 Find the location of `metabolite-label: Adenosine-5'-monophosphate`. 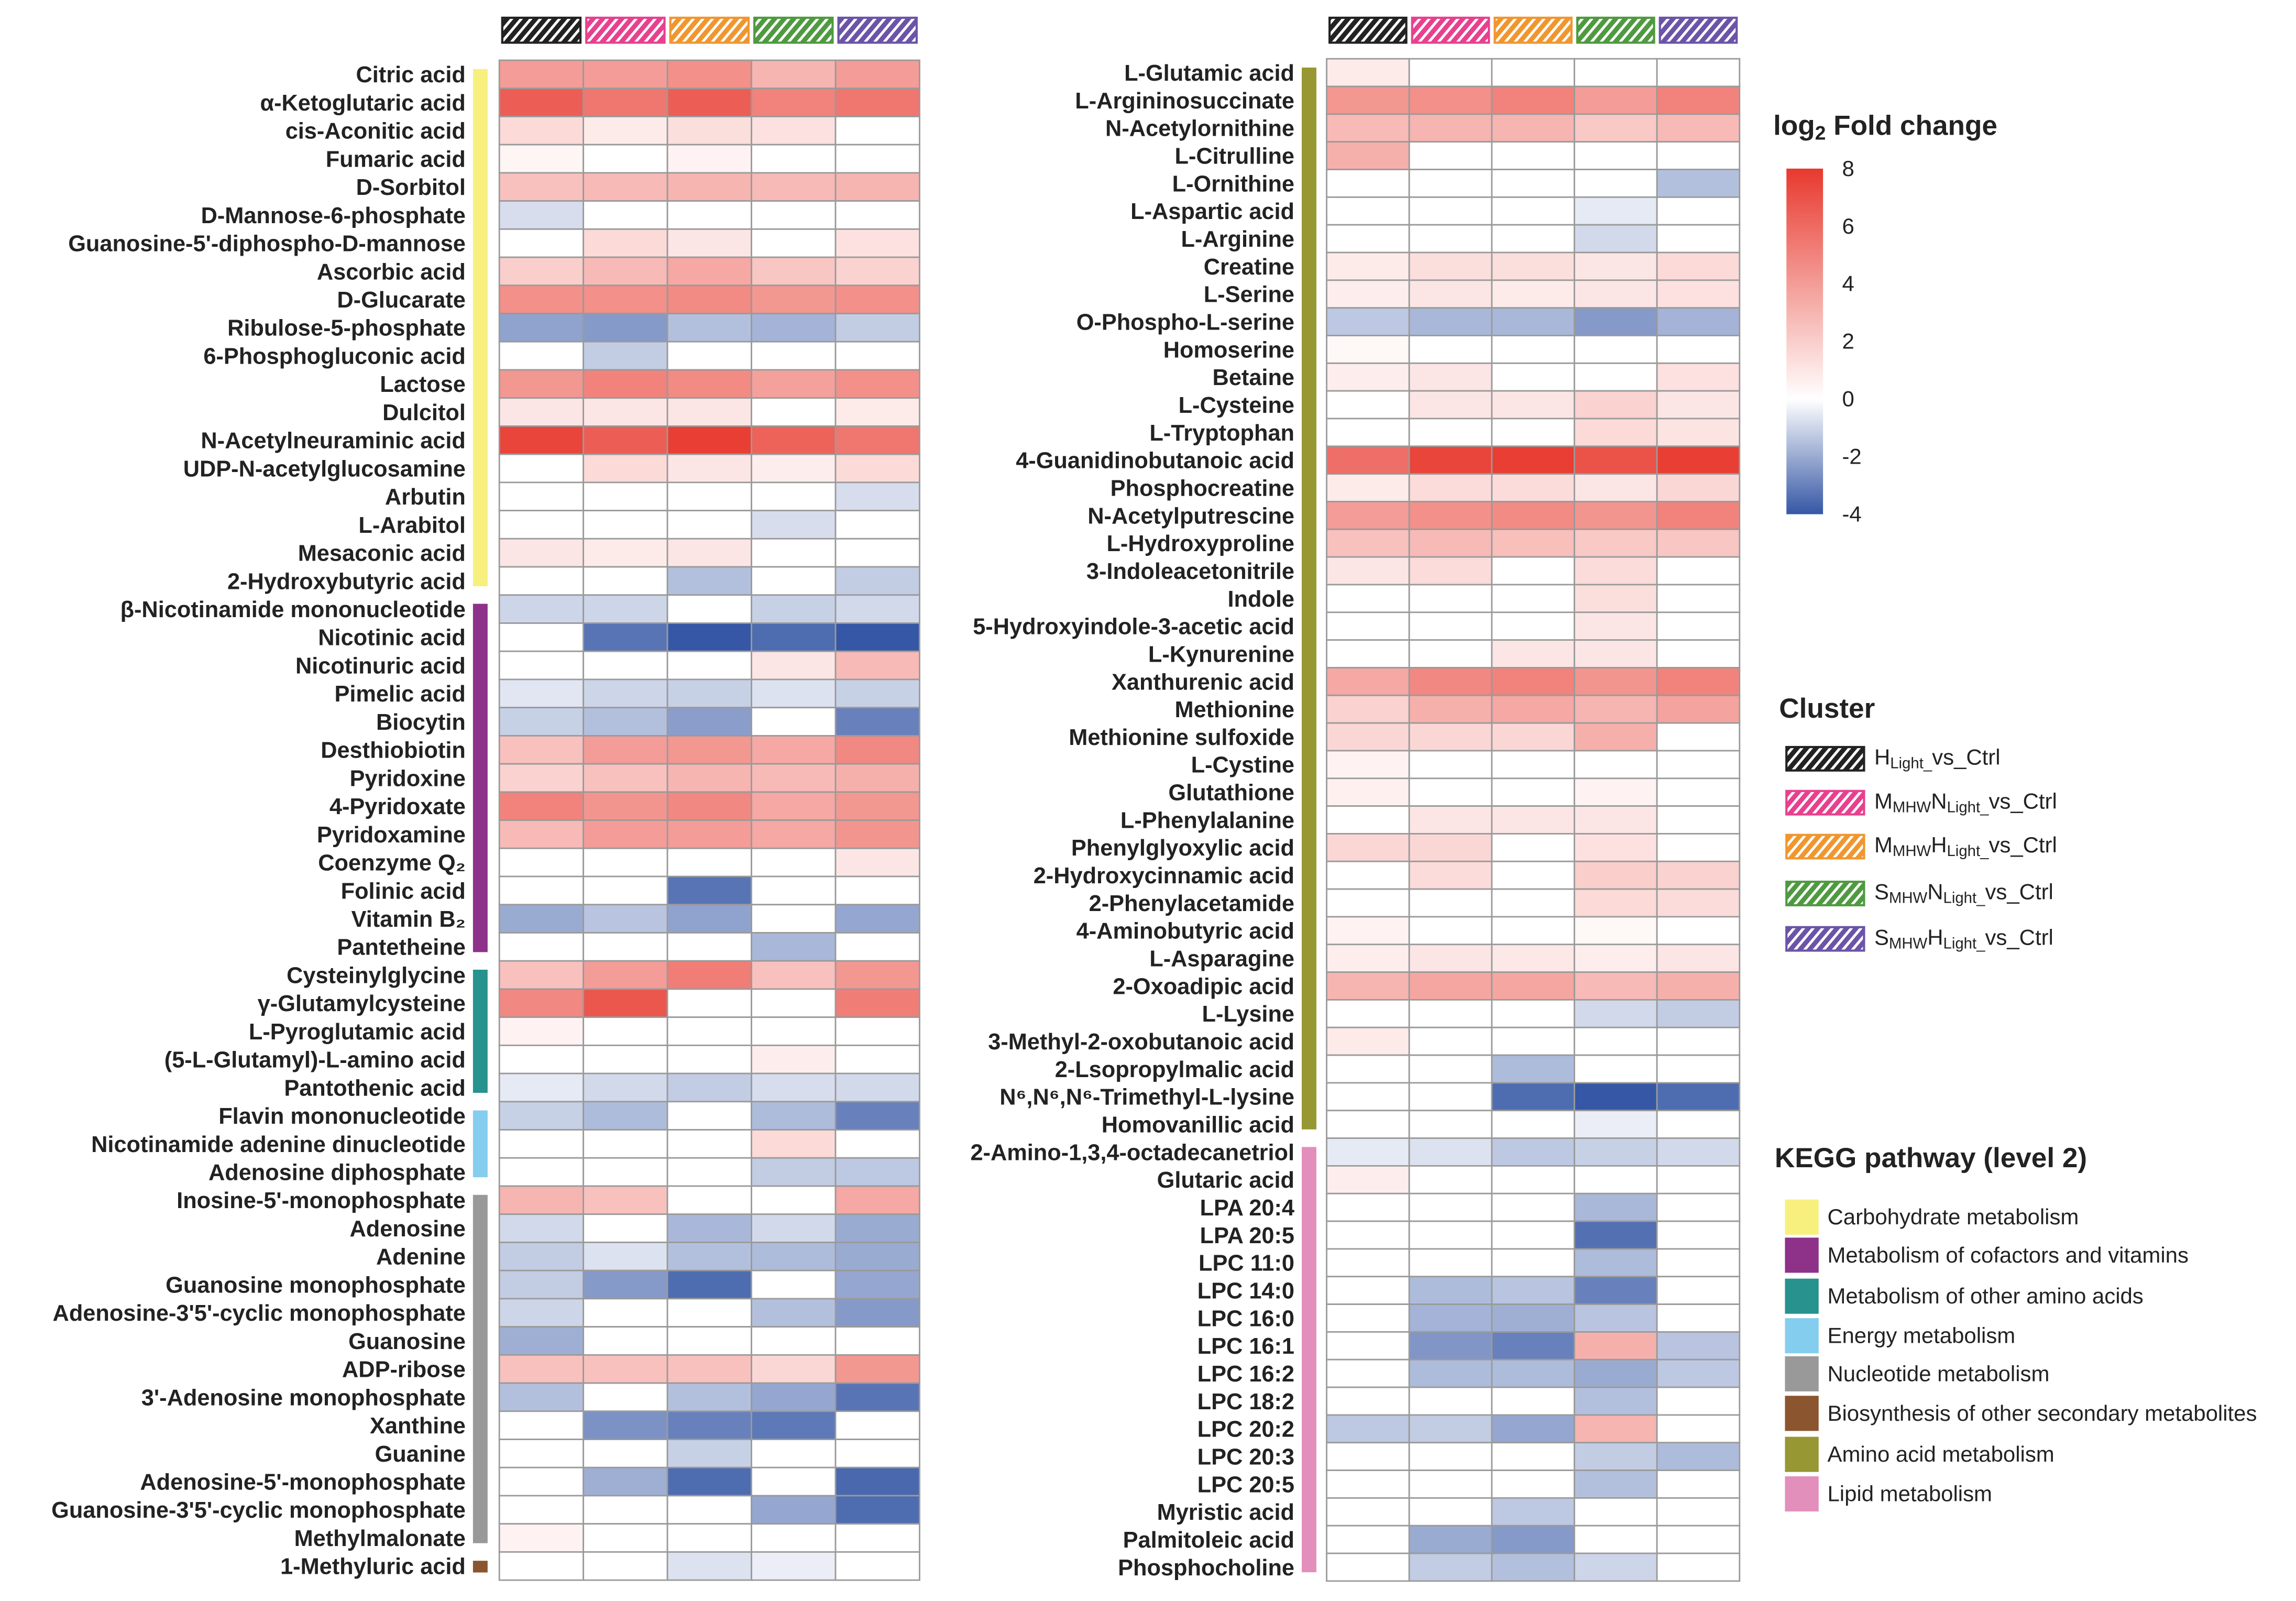

metabolite-label: Adenosine-5'-monophosphate is located at coordinates (302, 1482).